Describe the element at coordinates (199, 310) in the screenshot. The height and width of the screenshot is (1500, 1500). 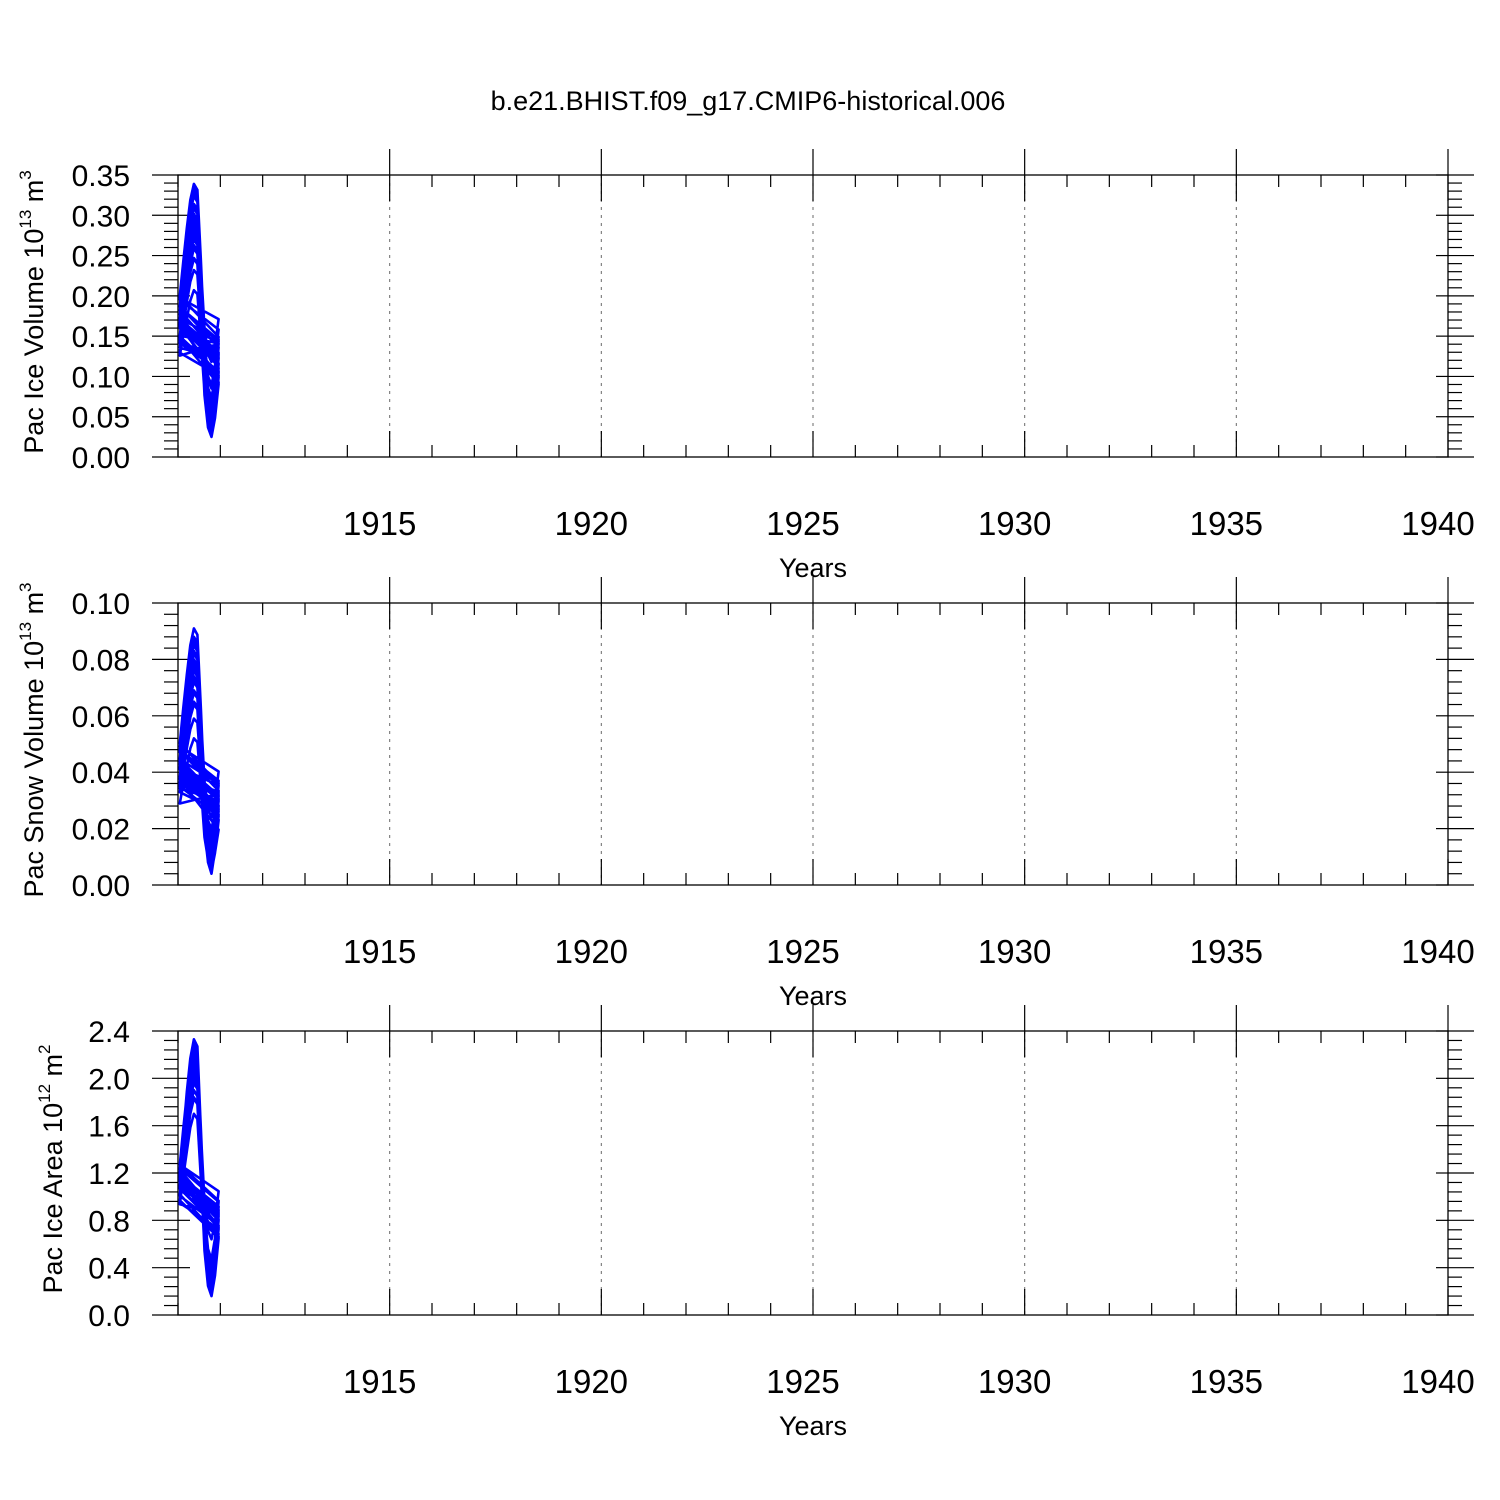
I see `pac-ice-volume-series-line` at that location.